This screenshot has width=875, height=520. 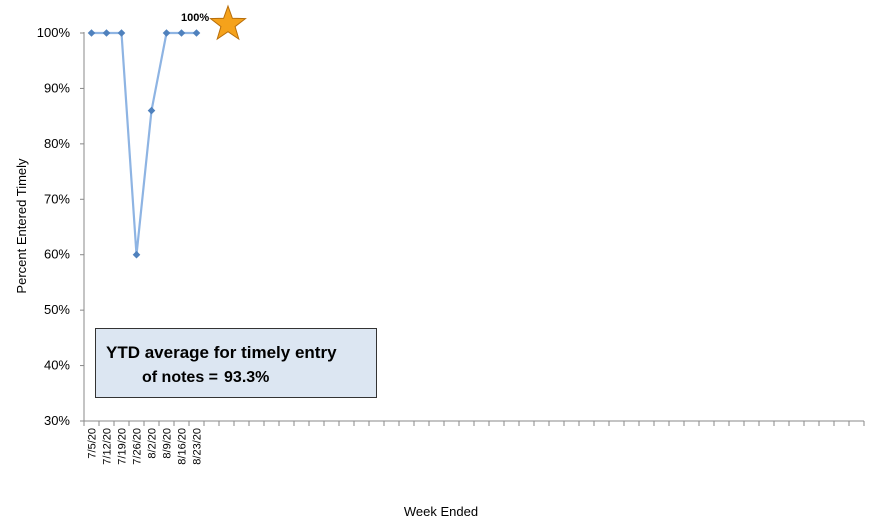 What do you see at coordinates (183, 446) in the screenshot?
I see `x-tick-label: 8/16/20` at bounding box center [183, 446].